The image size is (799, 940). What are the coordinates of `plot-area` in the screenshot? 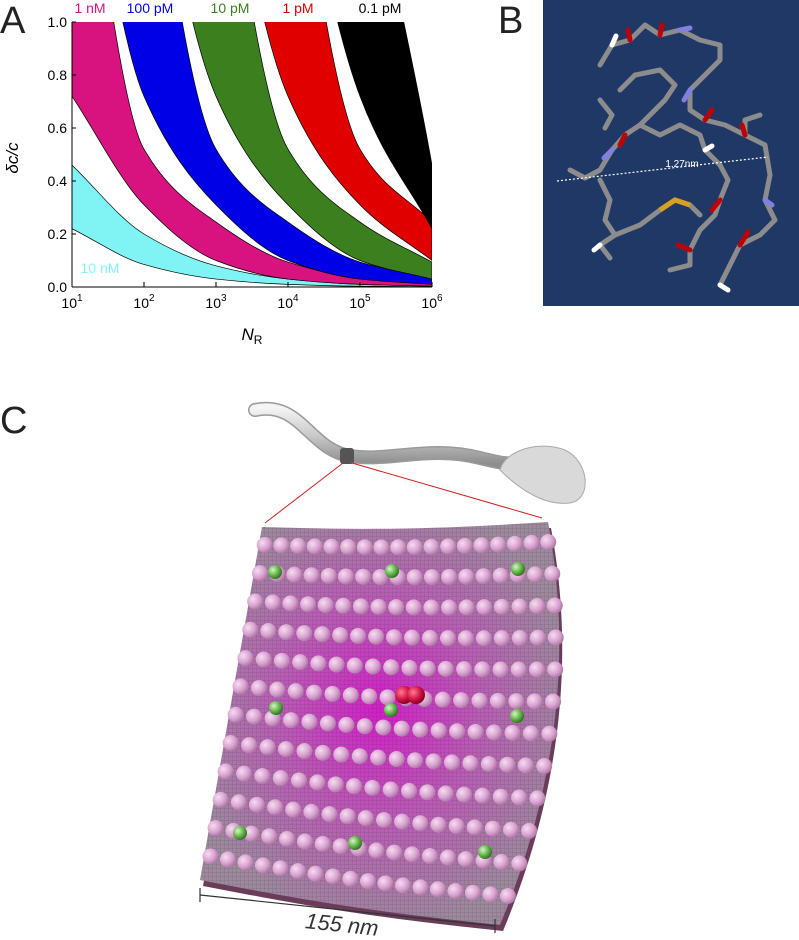 It's located at (252, 154).